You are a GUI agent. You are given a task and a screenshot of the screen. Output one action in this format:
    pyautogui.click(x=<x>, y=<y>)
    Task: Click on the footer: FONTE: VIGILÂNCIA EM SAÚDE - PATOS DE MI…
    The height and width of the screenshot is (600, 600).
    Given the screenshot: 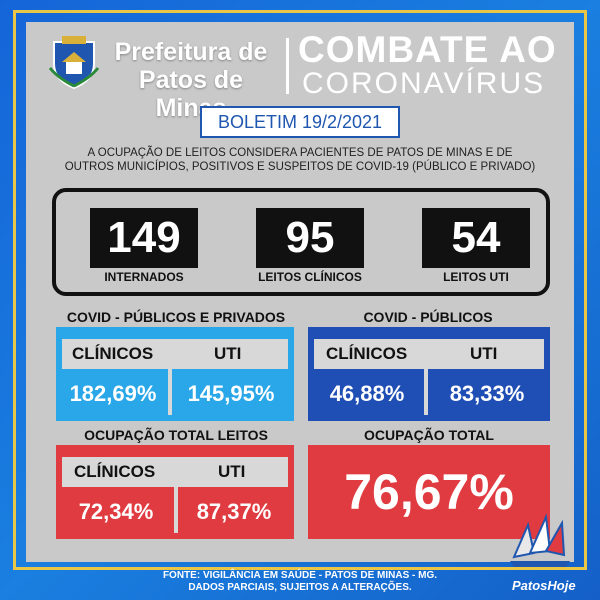 What is the action you would take?
    pyautogui.click(x=300, y=582)
    